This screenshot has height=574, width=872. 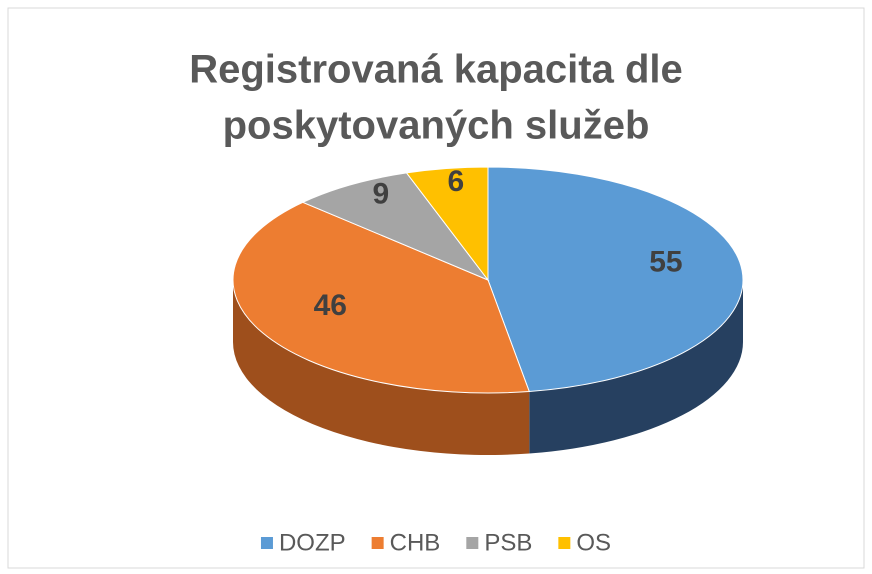 I want to click on data-label: 55, so click(x=665, y=262).